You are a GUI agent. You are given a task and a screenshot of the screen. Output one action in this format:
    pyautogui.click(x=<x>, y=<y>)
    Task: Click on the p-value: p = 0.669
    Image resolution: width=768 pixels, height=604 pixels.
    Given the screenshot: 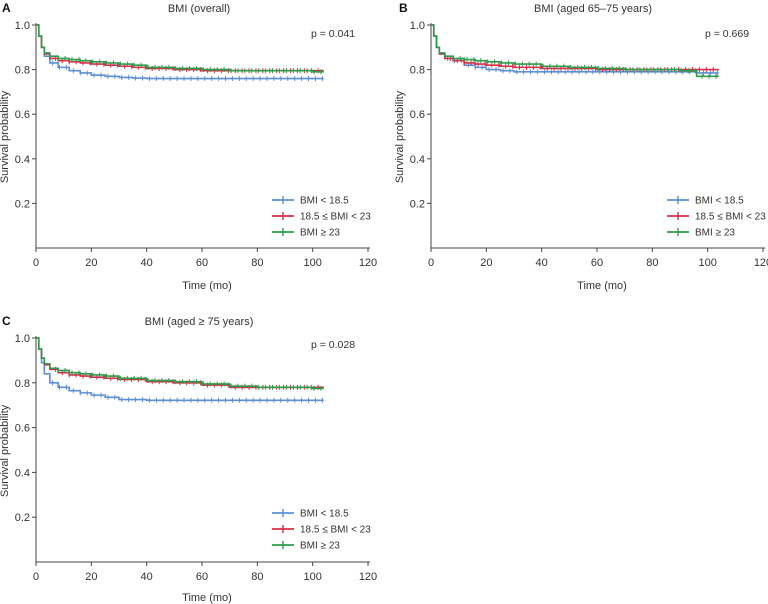 What is the action you would take?
    pyautogui.click(x=727, y=34)
    